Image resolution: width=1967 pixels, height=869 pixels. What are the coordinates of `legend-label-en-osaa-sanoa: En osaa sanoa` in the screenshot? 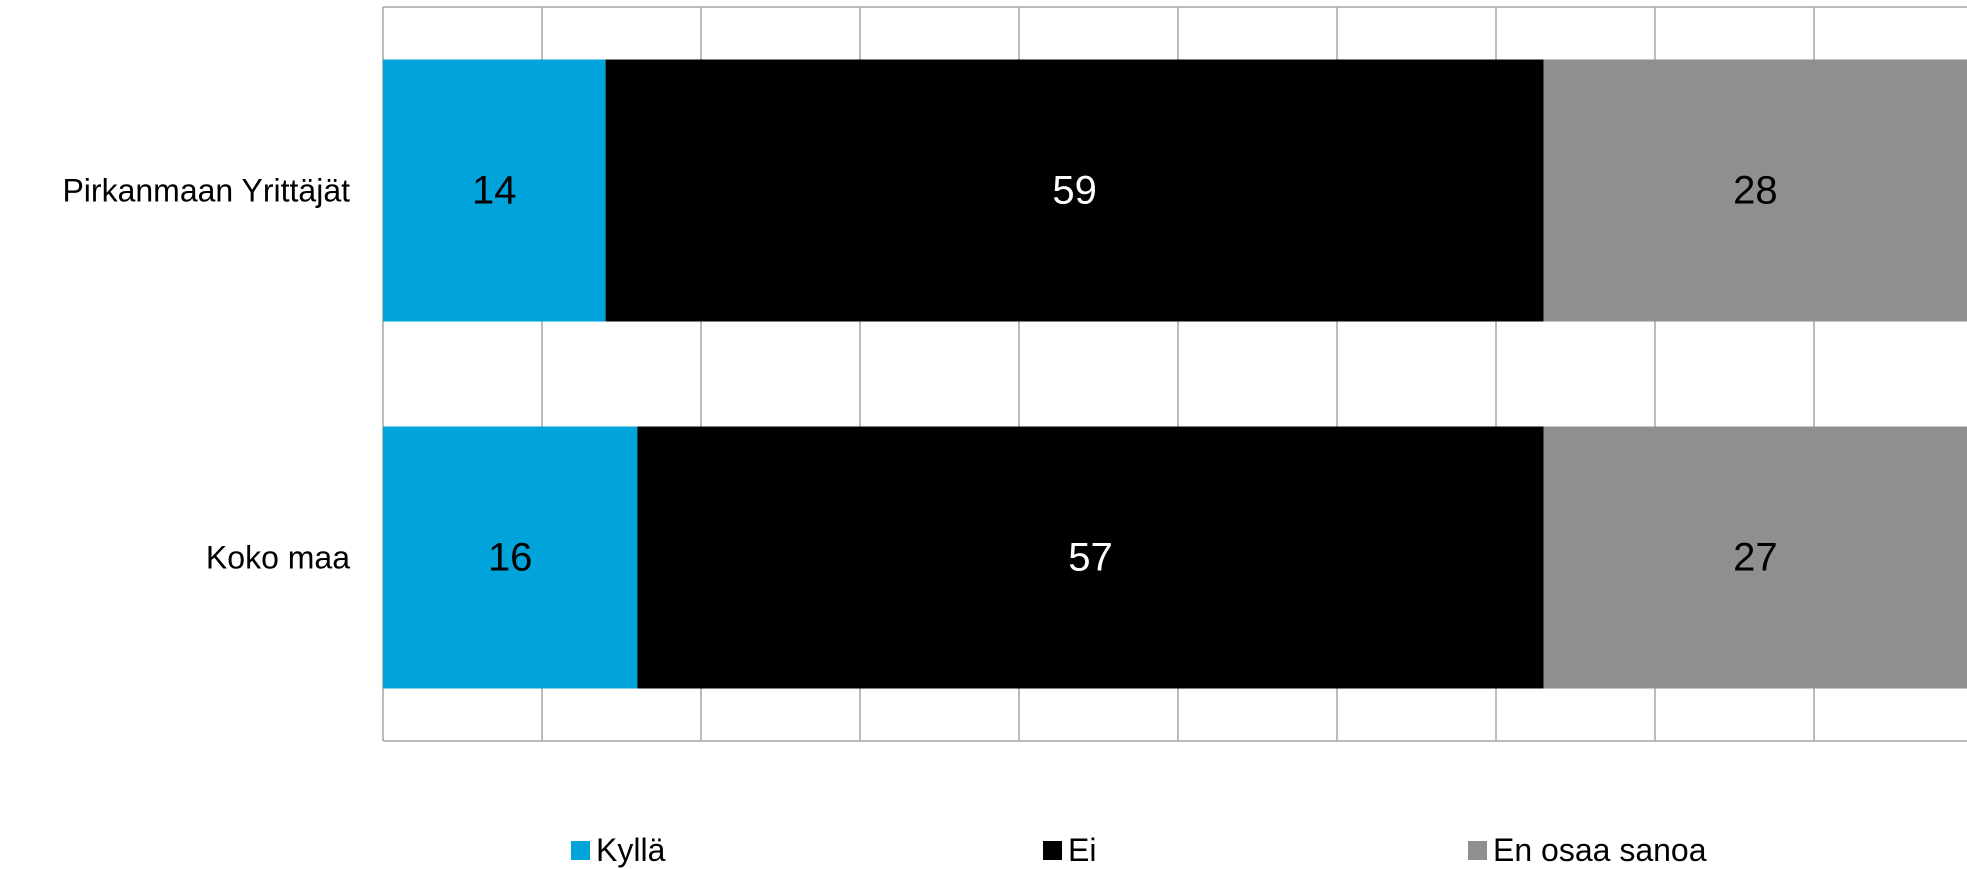 It's located at (1600, 849).